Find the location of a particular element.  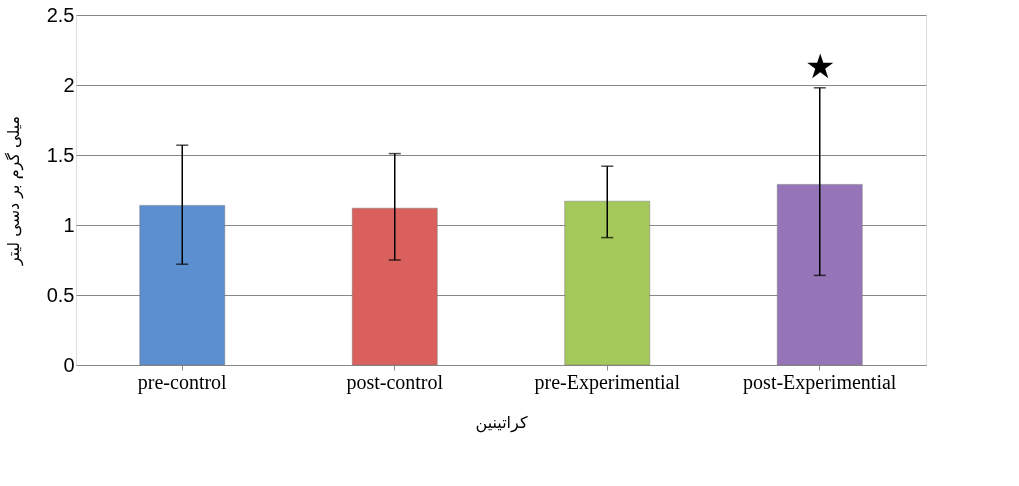

x-axis-title: کراتینین is located at coordinates (501, 422).